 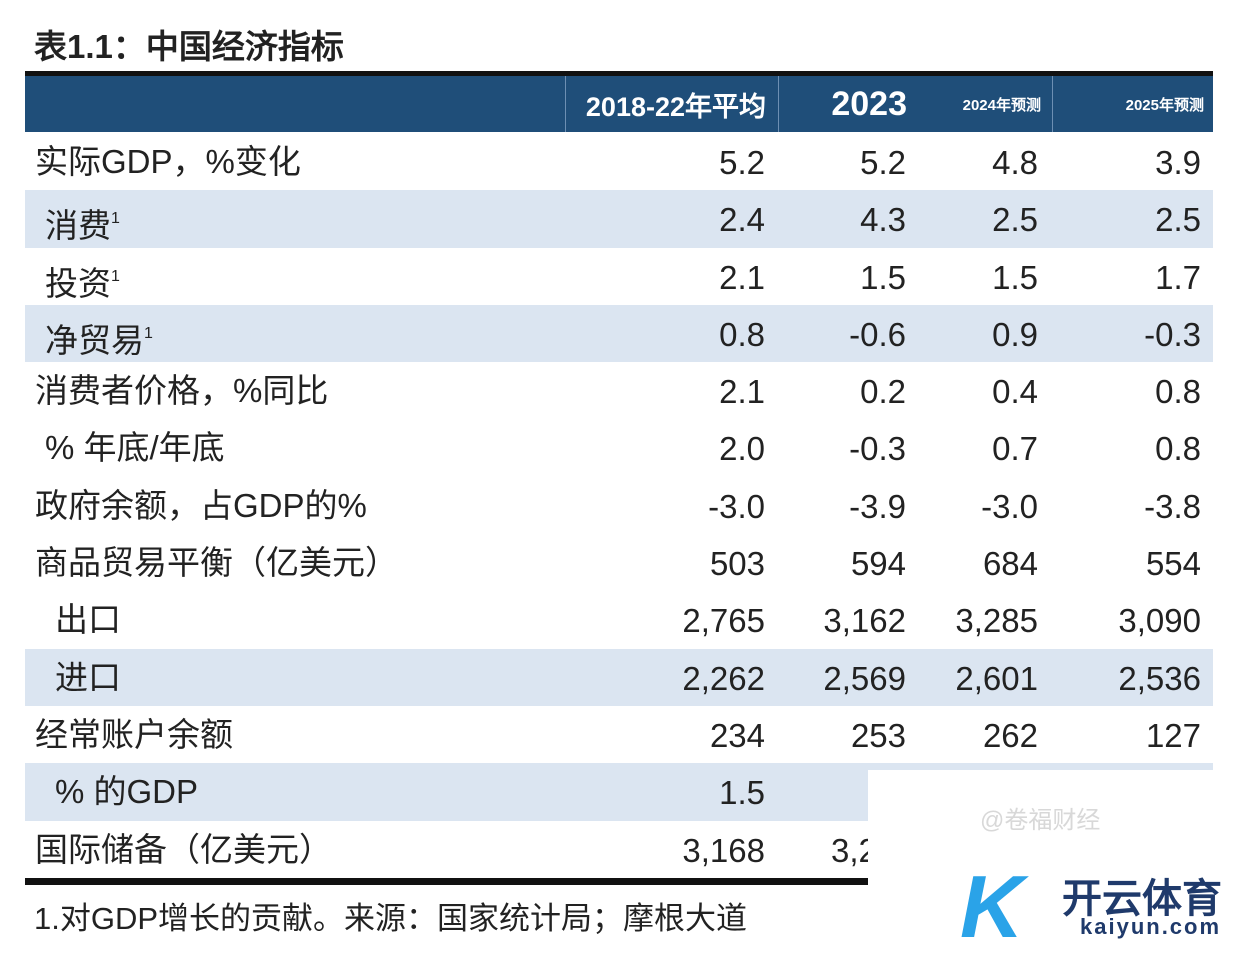 I want to click on table-row: 消费1 2.4 4.3 2.5 2.5, so click(x=619, y=219).